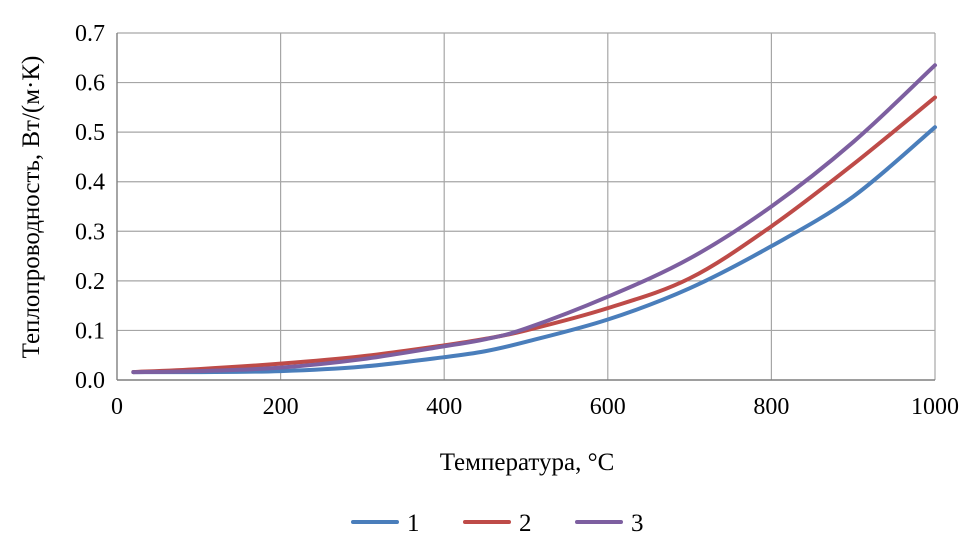 The height and width of the screenshot is (554, 973). Describe the element at coordinates (444, 407) in the screenshot. I see `x-tick-label: 400` at that location.